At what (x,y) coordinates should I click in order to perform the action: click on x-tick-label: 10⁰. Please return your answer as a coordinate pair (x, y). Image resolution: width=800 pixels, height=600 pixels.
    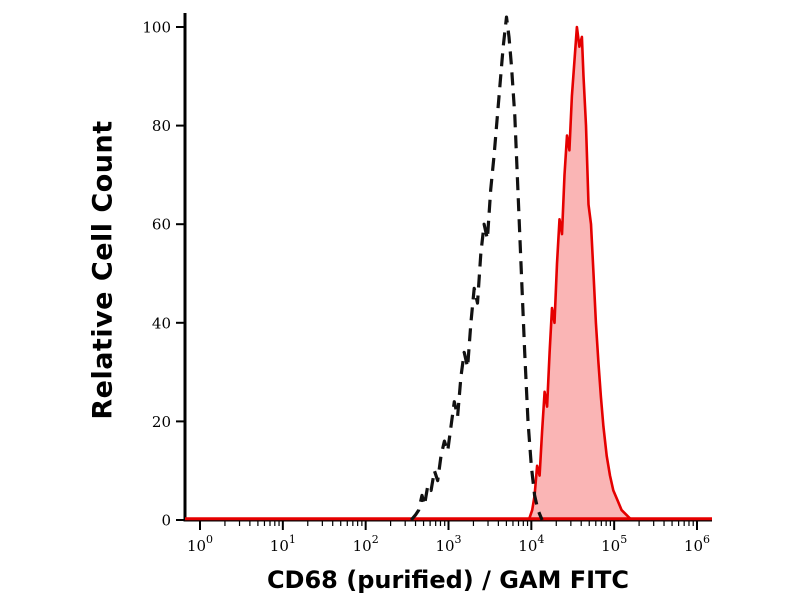
    Looking at the image, I should click on (200, 544).